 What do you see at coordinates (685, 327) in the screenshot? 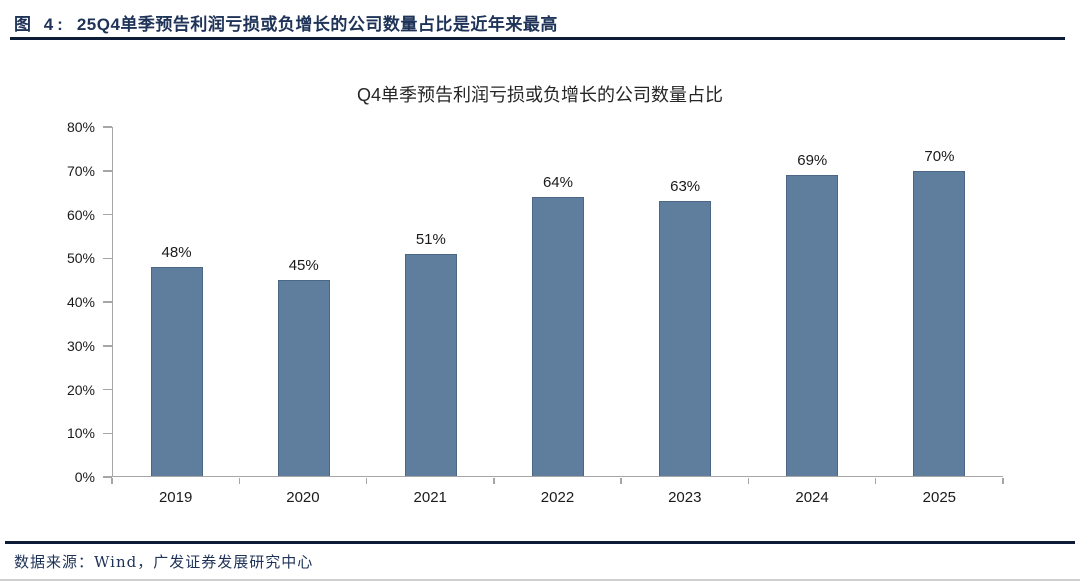
I see `bar: 63%` at bounding box center [685, 327].